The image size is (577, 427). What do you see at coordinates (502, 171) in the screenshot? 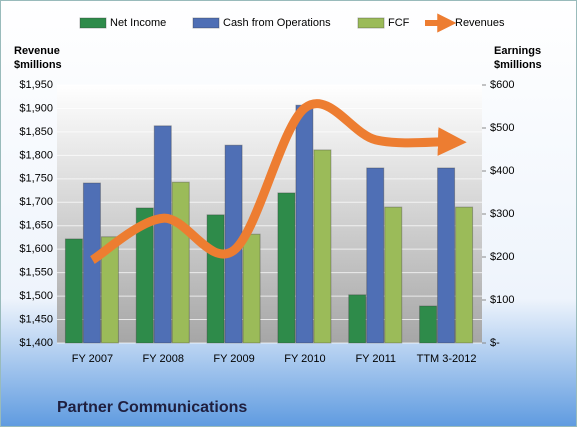
I see `y2-tick-label: $400` at bounding box center [502, 171].